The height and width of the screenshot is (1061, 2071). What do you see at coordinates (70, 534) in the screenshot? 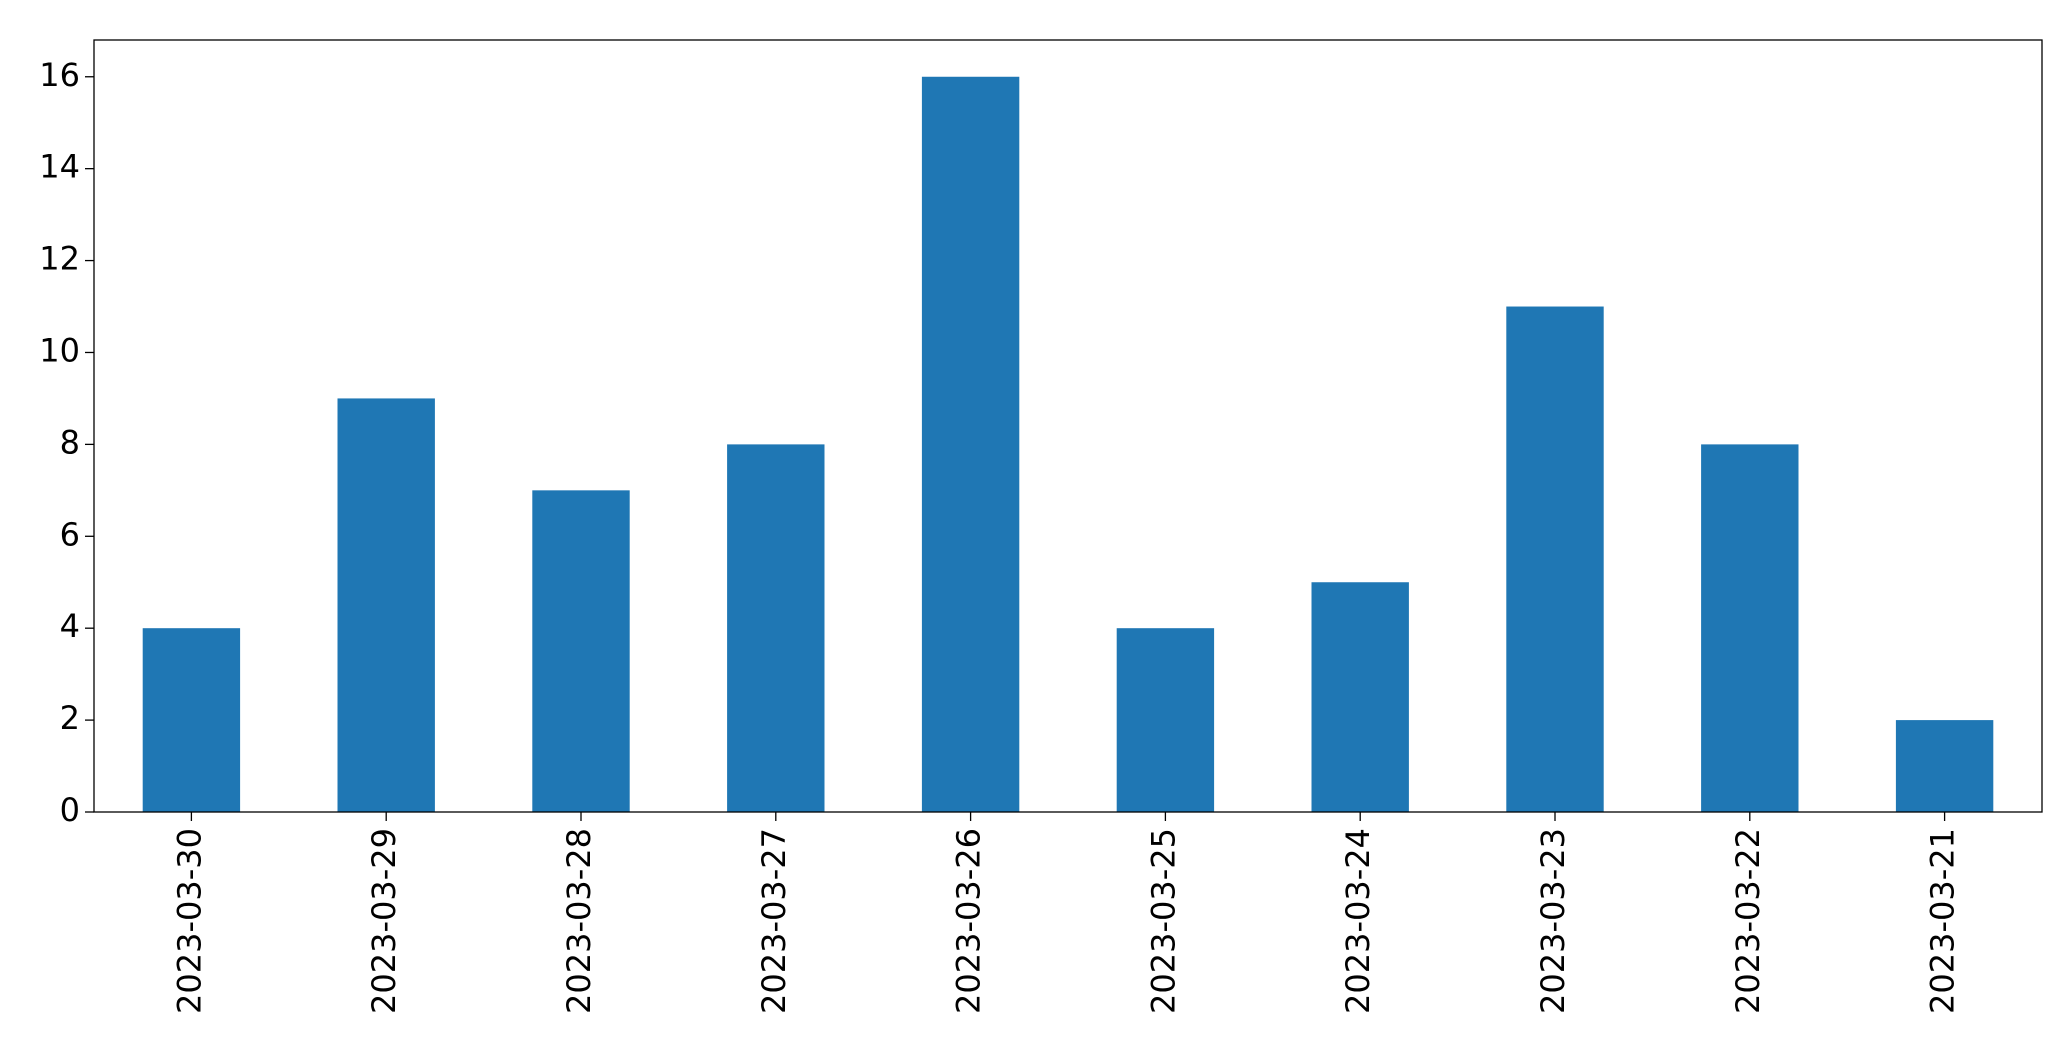
I see `y-tick-label: 6` at bounding box center [70, 534].